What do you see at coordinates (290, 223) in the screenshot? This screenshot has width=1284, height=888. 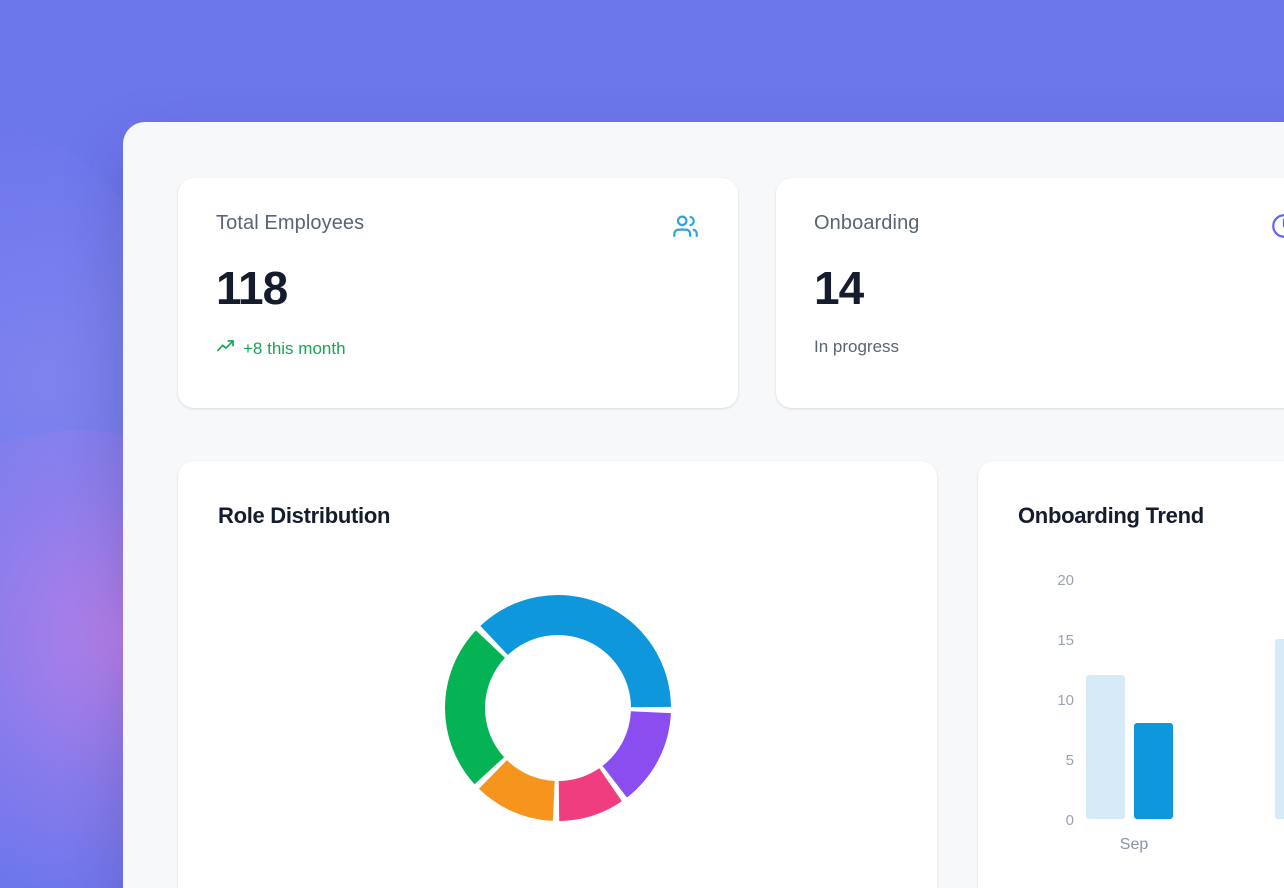 I see `stat-card-label: Total Employees` at bounding box center [290, 223].